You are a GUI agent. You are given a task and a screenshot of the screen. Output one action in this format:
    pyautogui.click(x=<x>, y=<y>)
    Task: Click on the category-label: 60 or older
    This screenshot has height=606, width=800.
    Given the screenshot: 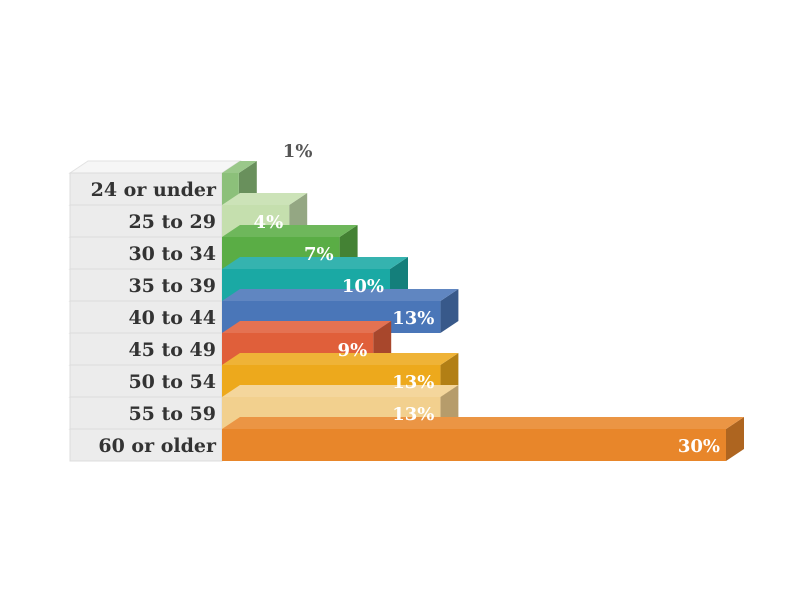 What is the action you would take?
    pyautogui.click(x=157, y=446)
    